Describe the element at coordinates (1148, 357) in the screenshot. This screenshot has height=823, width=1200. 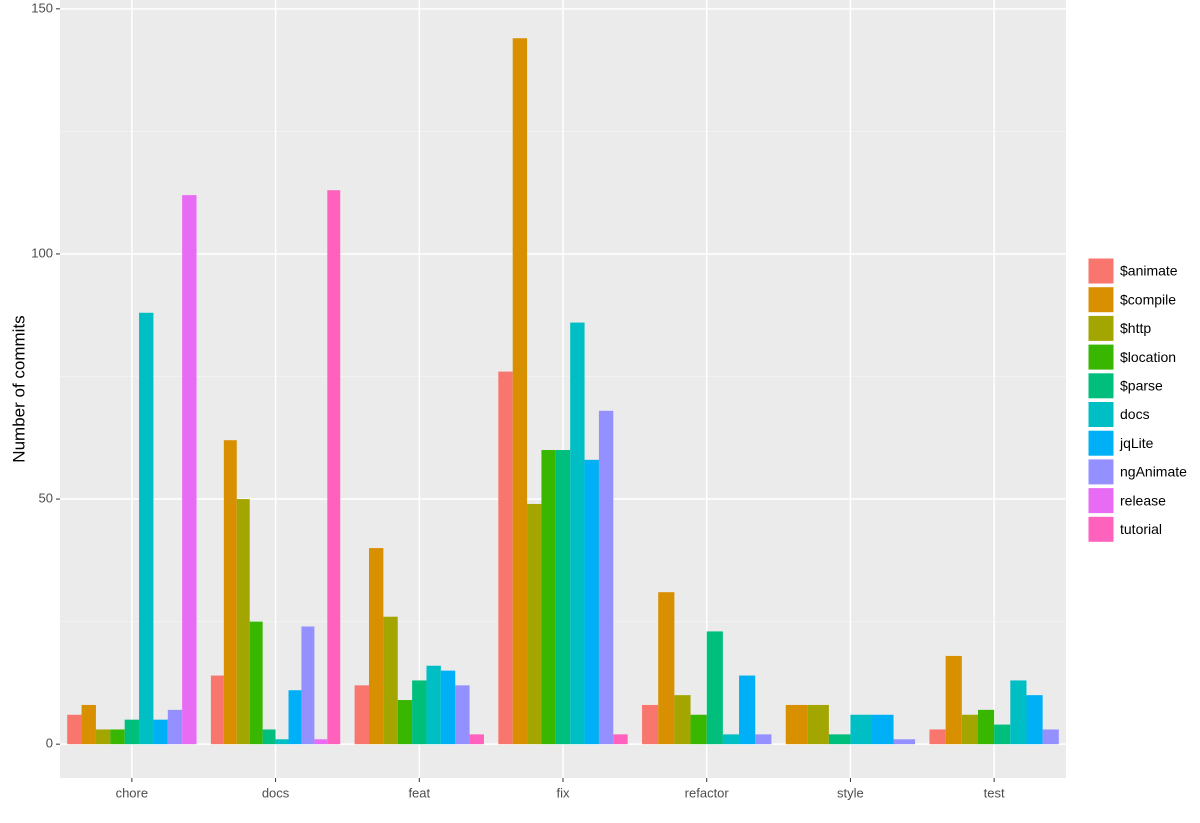
I see `legend-label: $location` at that location.